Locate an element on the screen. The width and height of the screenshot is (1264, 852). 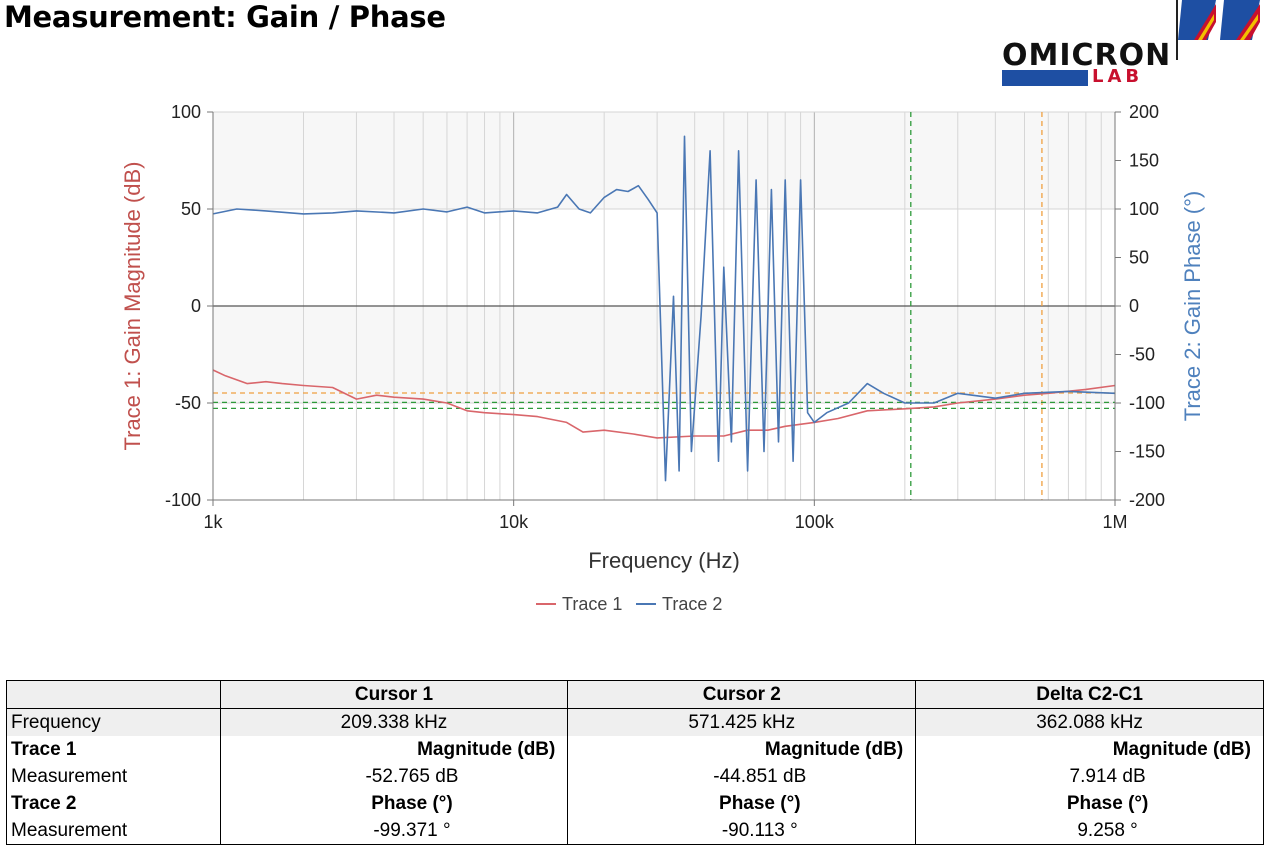
table-cell: 571.425 kHz is located at coordinates (742, 722).